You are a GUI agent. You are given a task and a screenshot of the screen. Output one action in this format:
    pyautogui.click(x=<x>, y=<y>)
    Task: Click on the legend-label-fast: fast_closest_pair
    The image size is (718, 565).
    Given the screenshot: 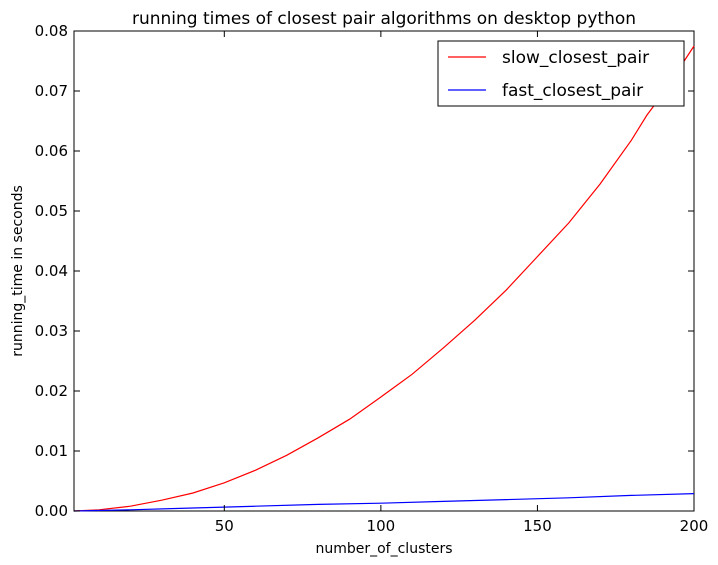 What is the action you would take?
    pyautogui.click(x=572, y=91)
    